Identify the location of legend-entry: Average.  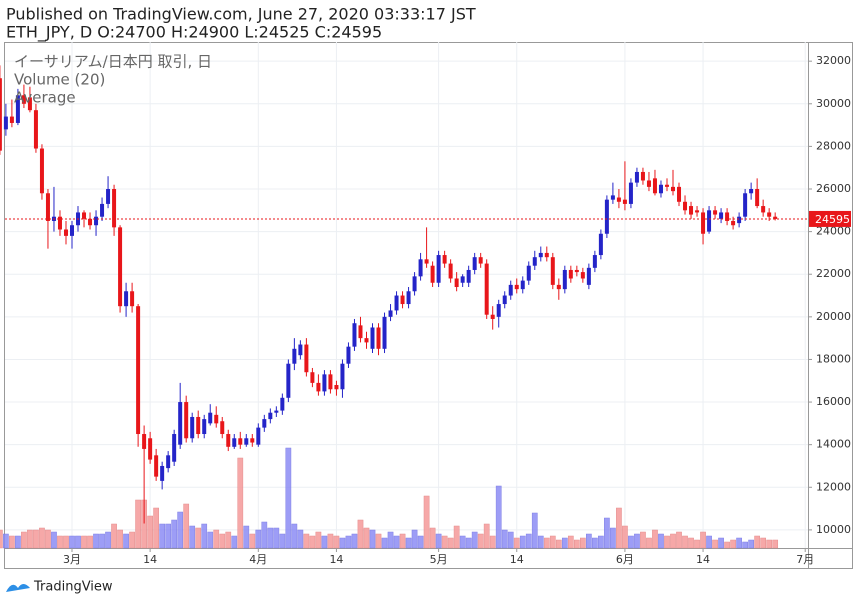
(45, 98).